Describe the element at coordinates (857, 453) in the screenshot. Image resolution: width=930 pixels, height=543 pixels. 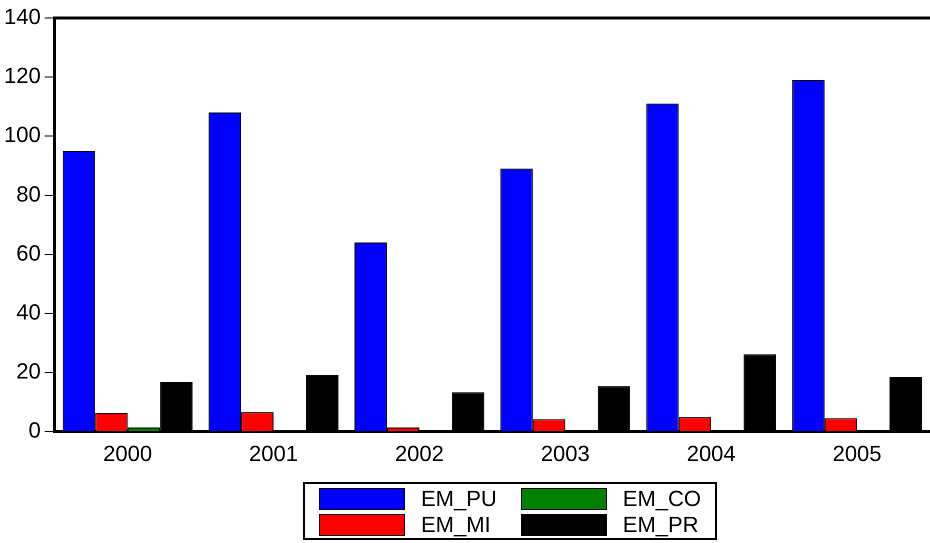
I see `x-tick-label: 2005` at that location.